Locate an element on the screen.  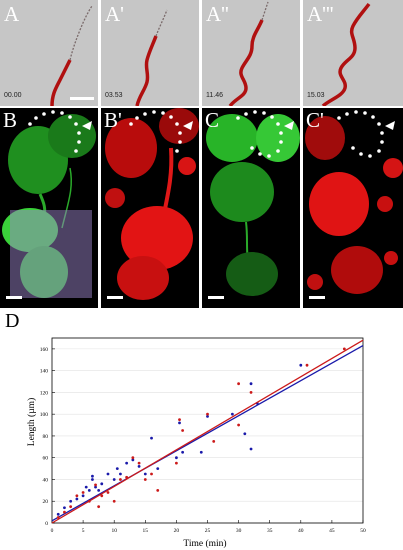
timestamp-a-double-prime: 11.46 is located at coordinates (214, 95).